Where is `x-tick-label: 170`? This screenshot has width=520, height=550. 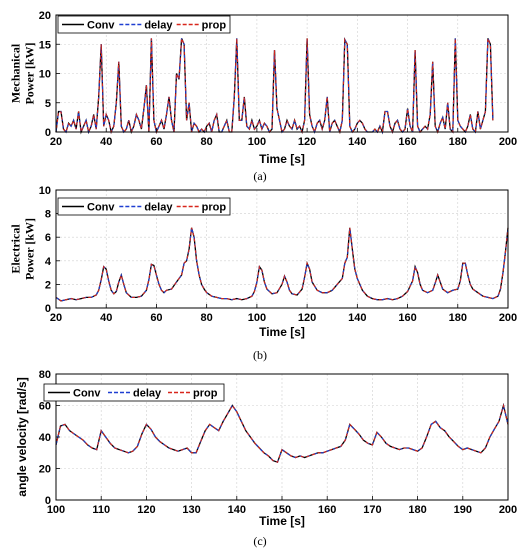 x-tick-label: 170 is located at coordinates (372, 510).